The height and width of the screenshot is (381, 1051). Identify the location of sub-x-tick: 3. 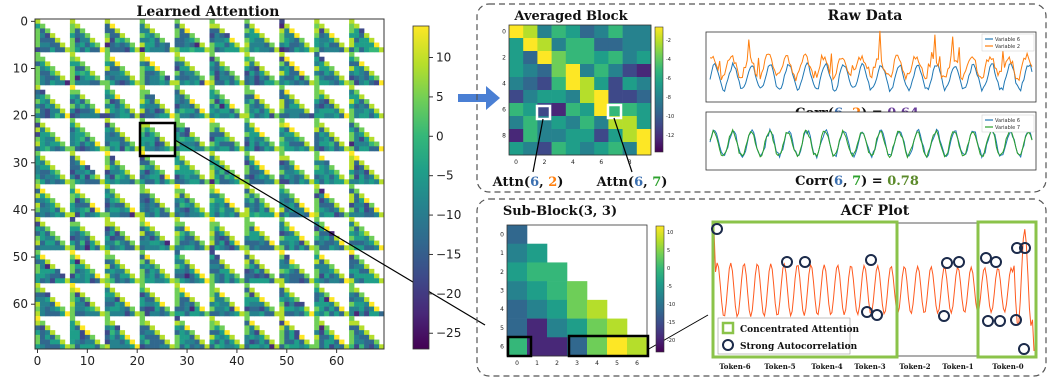
(577, 363).